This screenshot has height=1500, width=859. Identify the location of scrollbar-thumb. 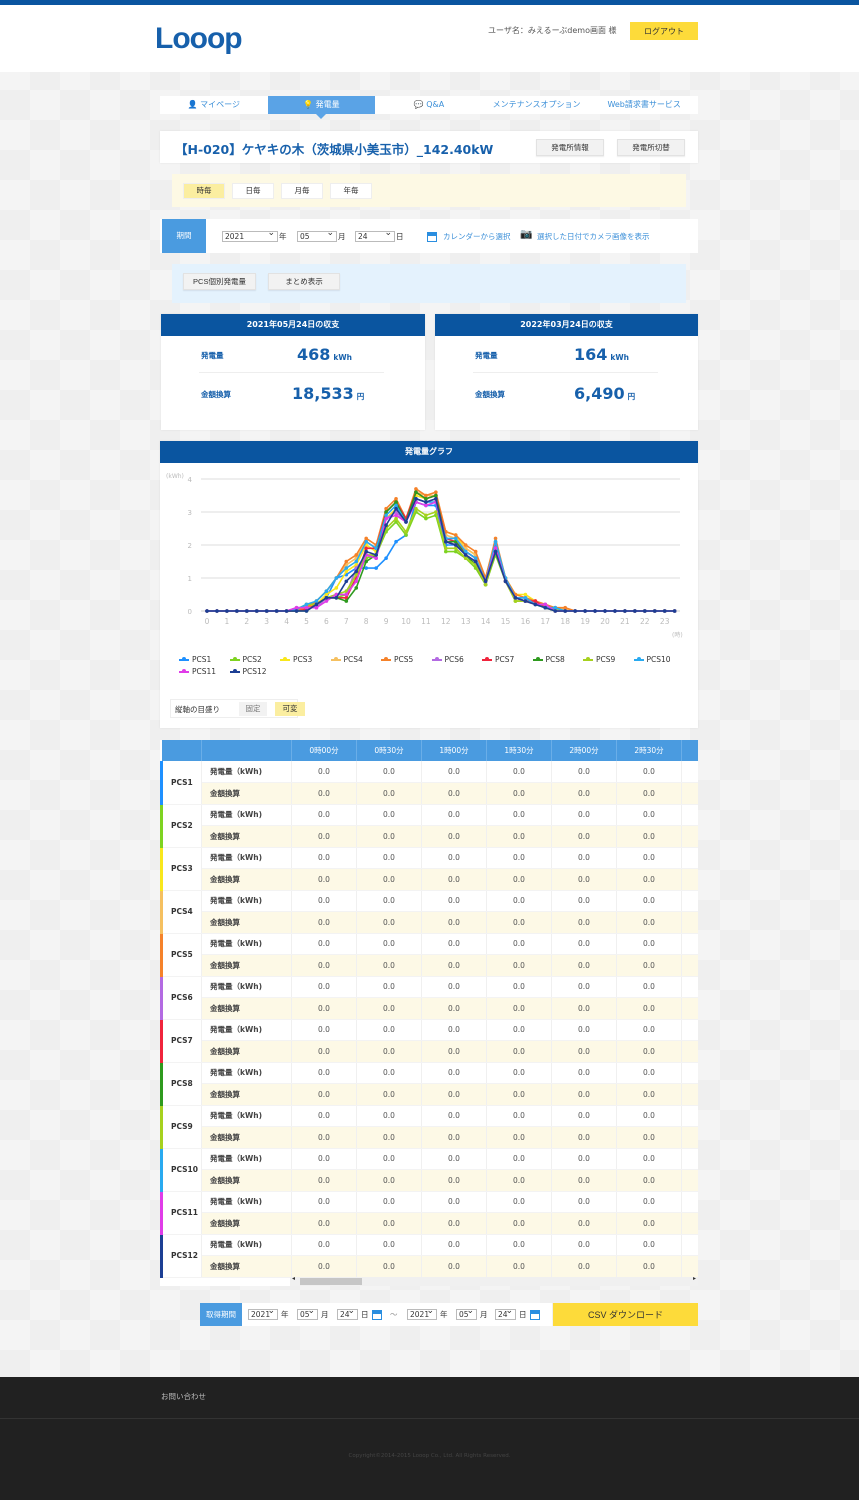
(331, 1281).